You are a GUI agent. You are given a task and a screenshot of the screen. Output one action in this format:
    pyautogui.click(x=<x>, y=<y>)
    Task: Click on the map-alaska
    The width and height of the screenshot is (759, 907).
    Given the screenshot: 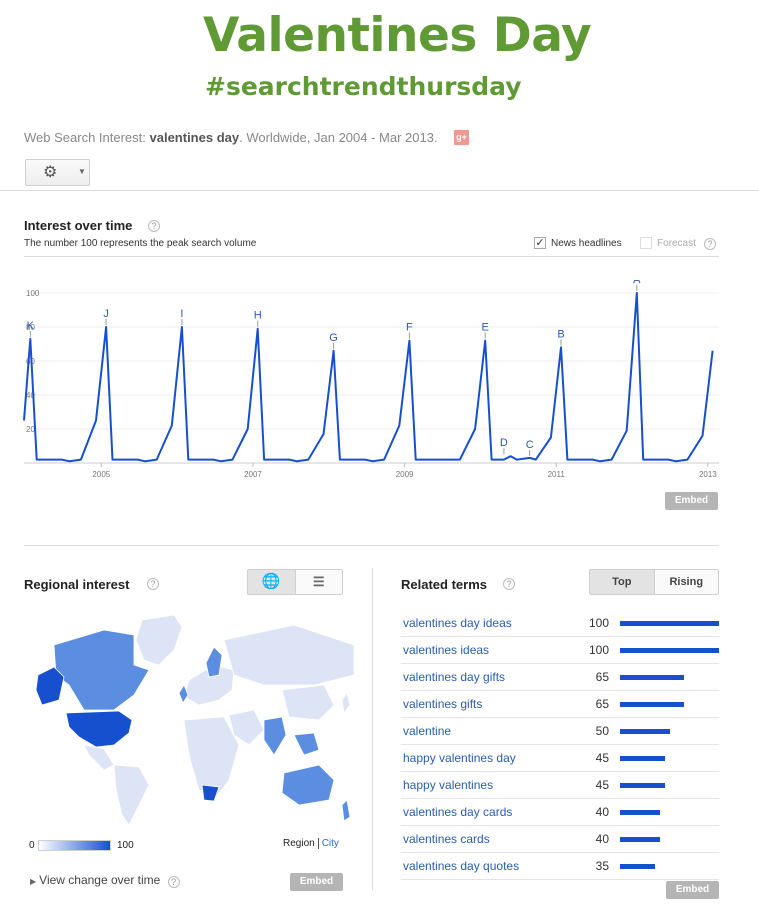 What is the action you would take?
    pyautogui.click(x=50, y=686)
    